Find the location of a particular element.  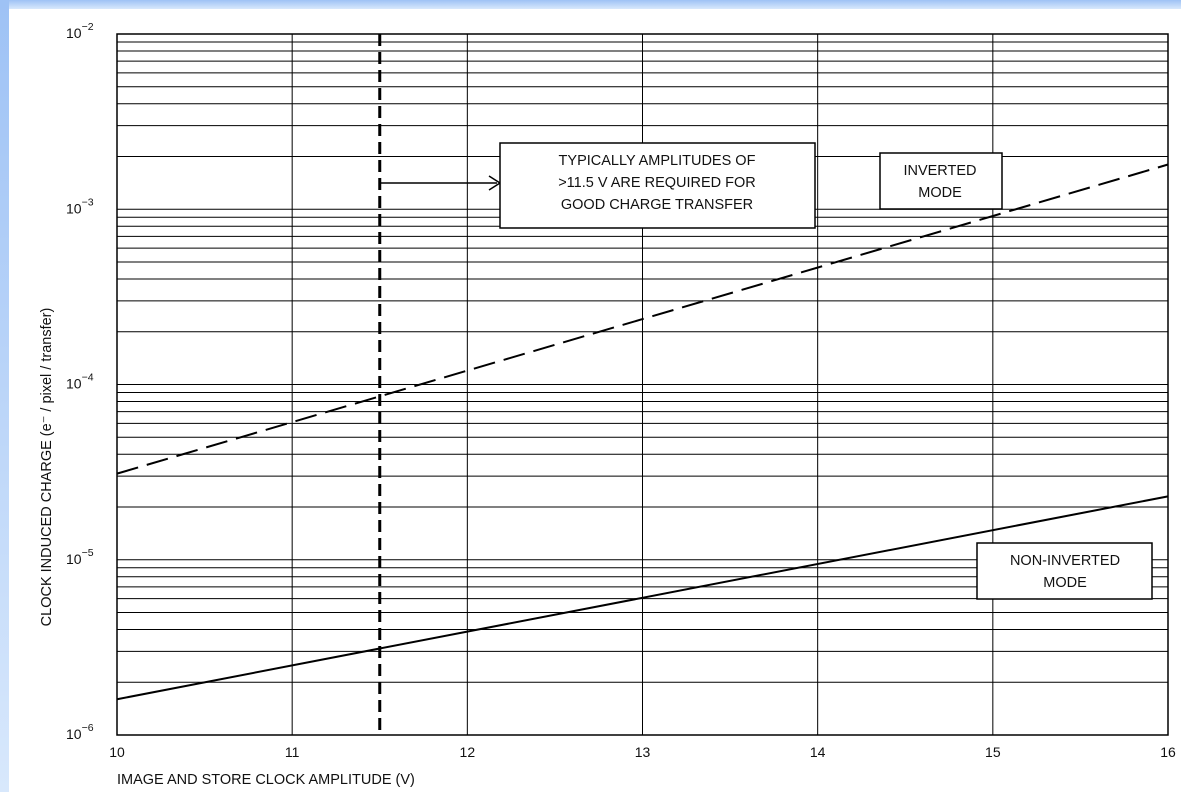

y-tick-label: 10⁻⁶ is located at coordinates (80, 732).